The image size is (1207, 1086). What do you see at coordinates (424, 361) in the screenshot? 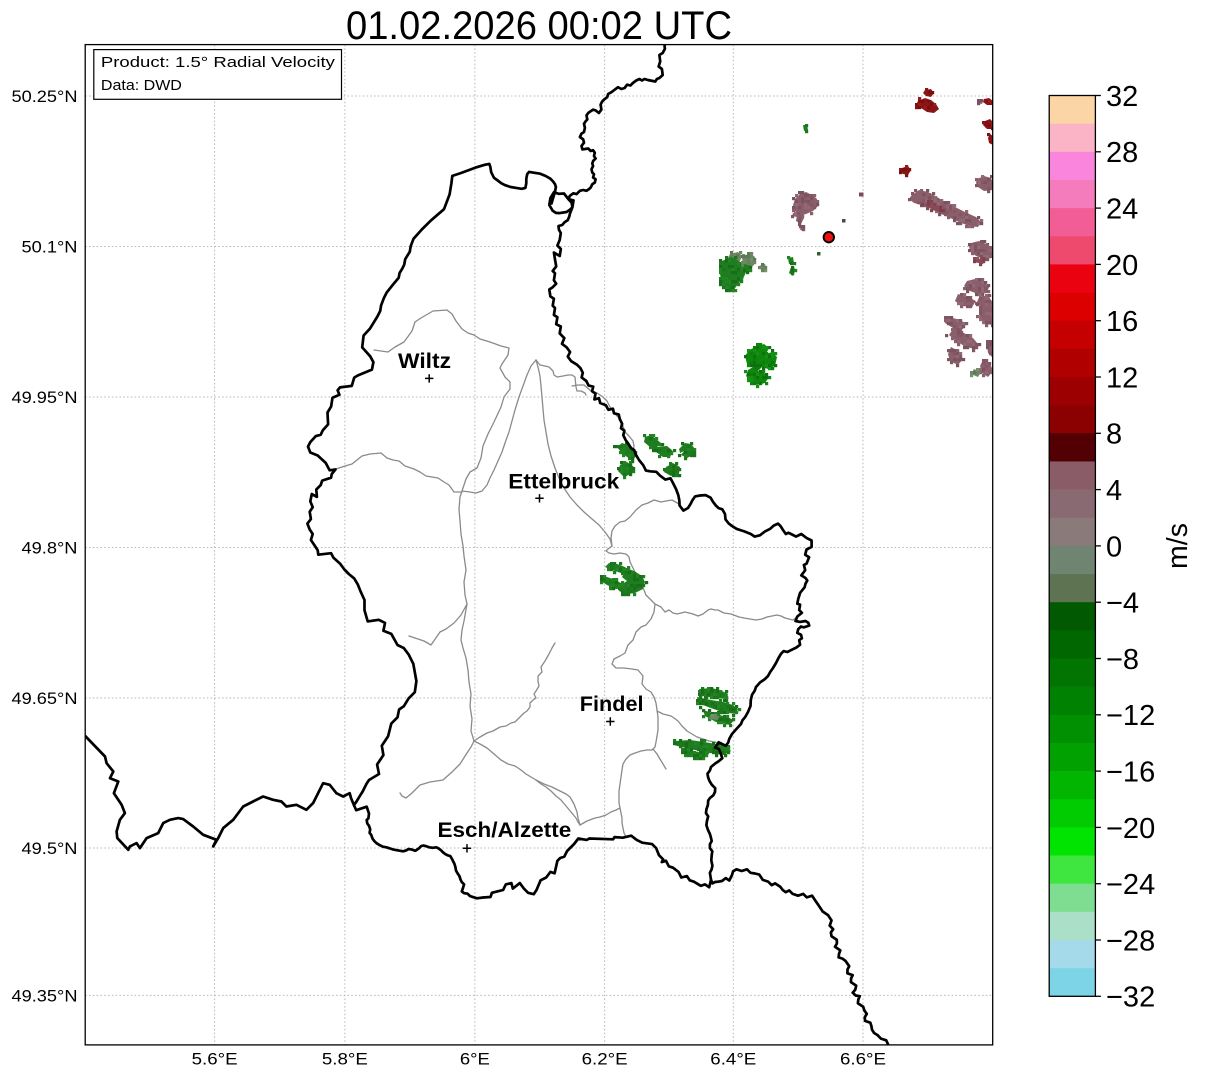
I see `svg-text: Wiltz` at bounding box center [424, 361].